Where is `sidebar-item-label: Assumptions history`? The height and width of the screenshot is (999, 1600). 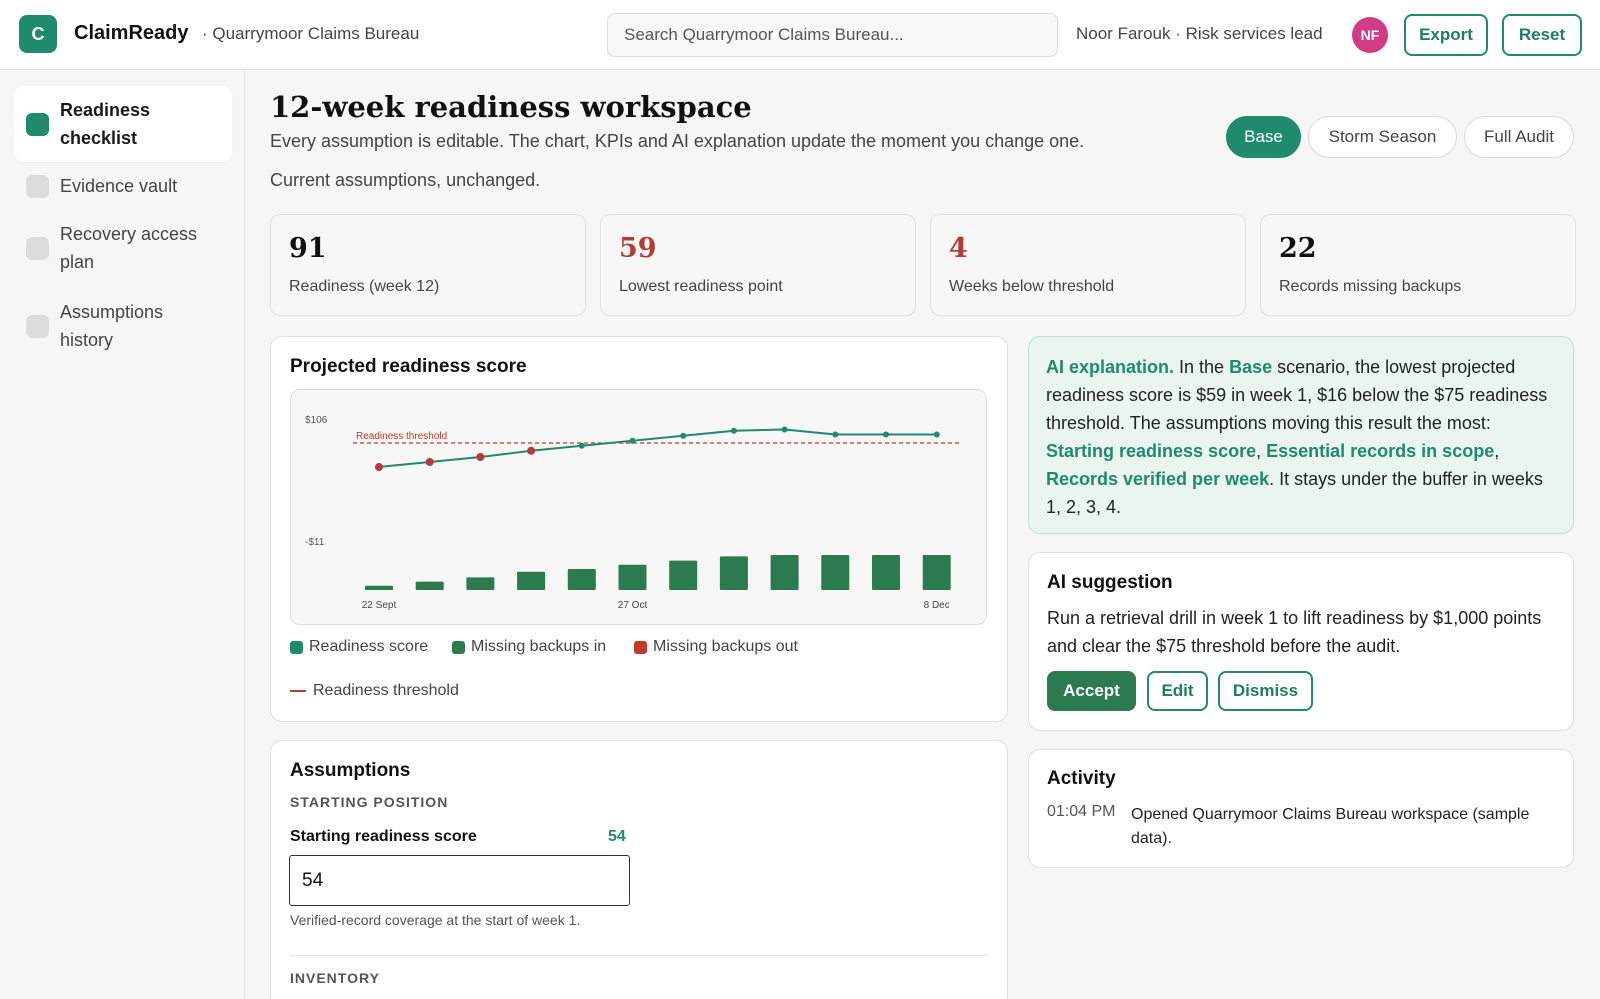 sidebar-item-label: Assumptions history is located at coordinates (112, 326).